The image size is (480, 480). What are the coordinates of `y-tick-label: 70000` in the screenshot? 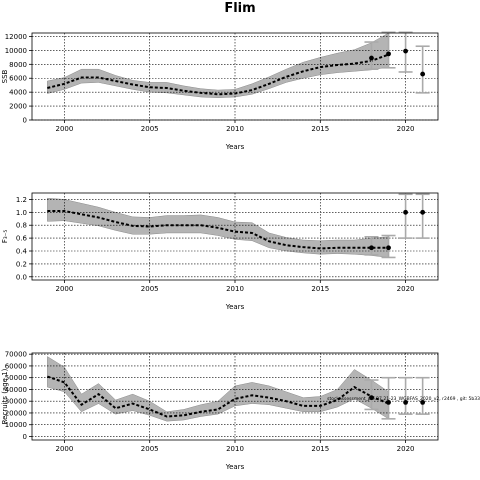 It's located at (16, 355).